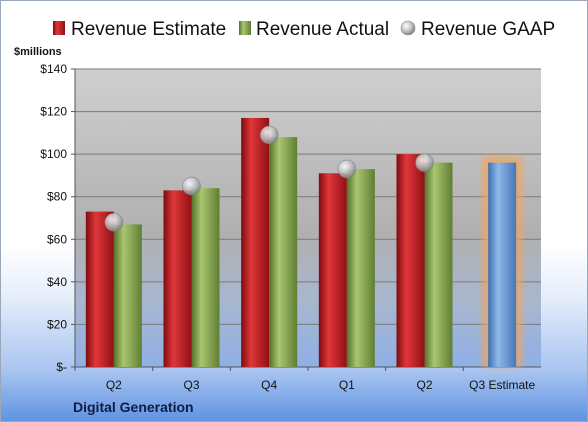  I want to click on legend-label-revenue-actual: Revenue Actual, so click(322, 29).